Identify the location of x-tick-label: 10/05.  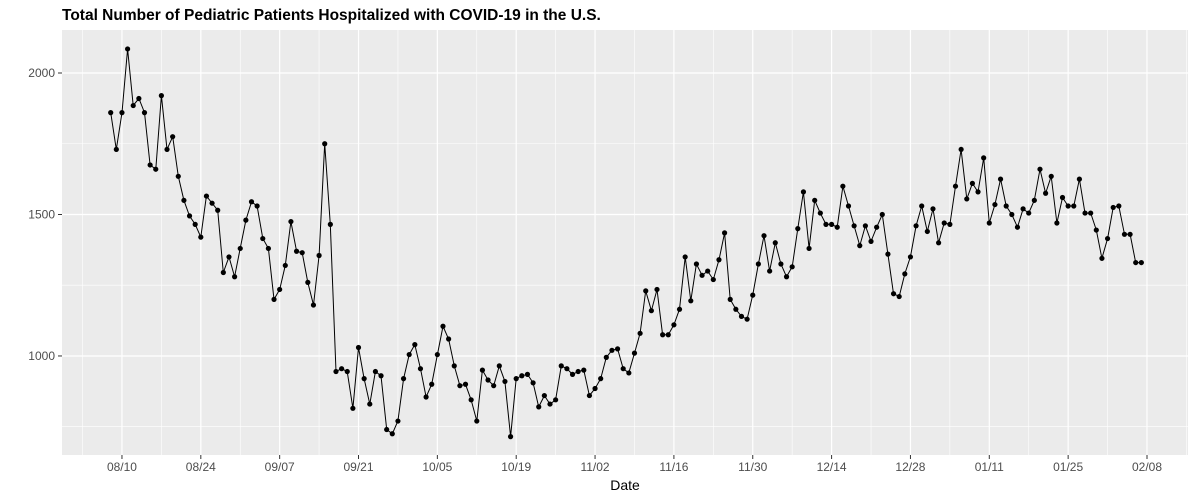
(437, 467).